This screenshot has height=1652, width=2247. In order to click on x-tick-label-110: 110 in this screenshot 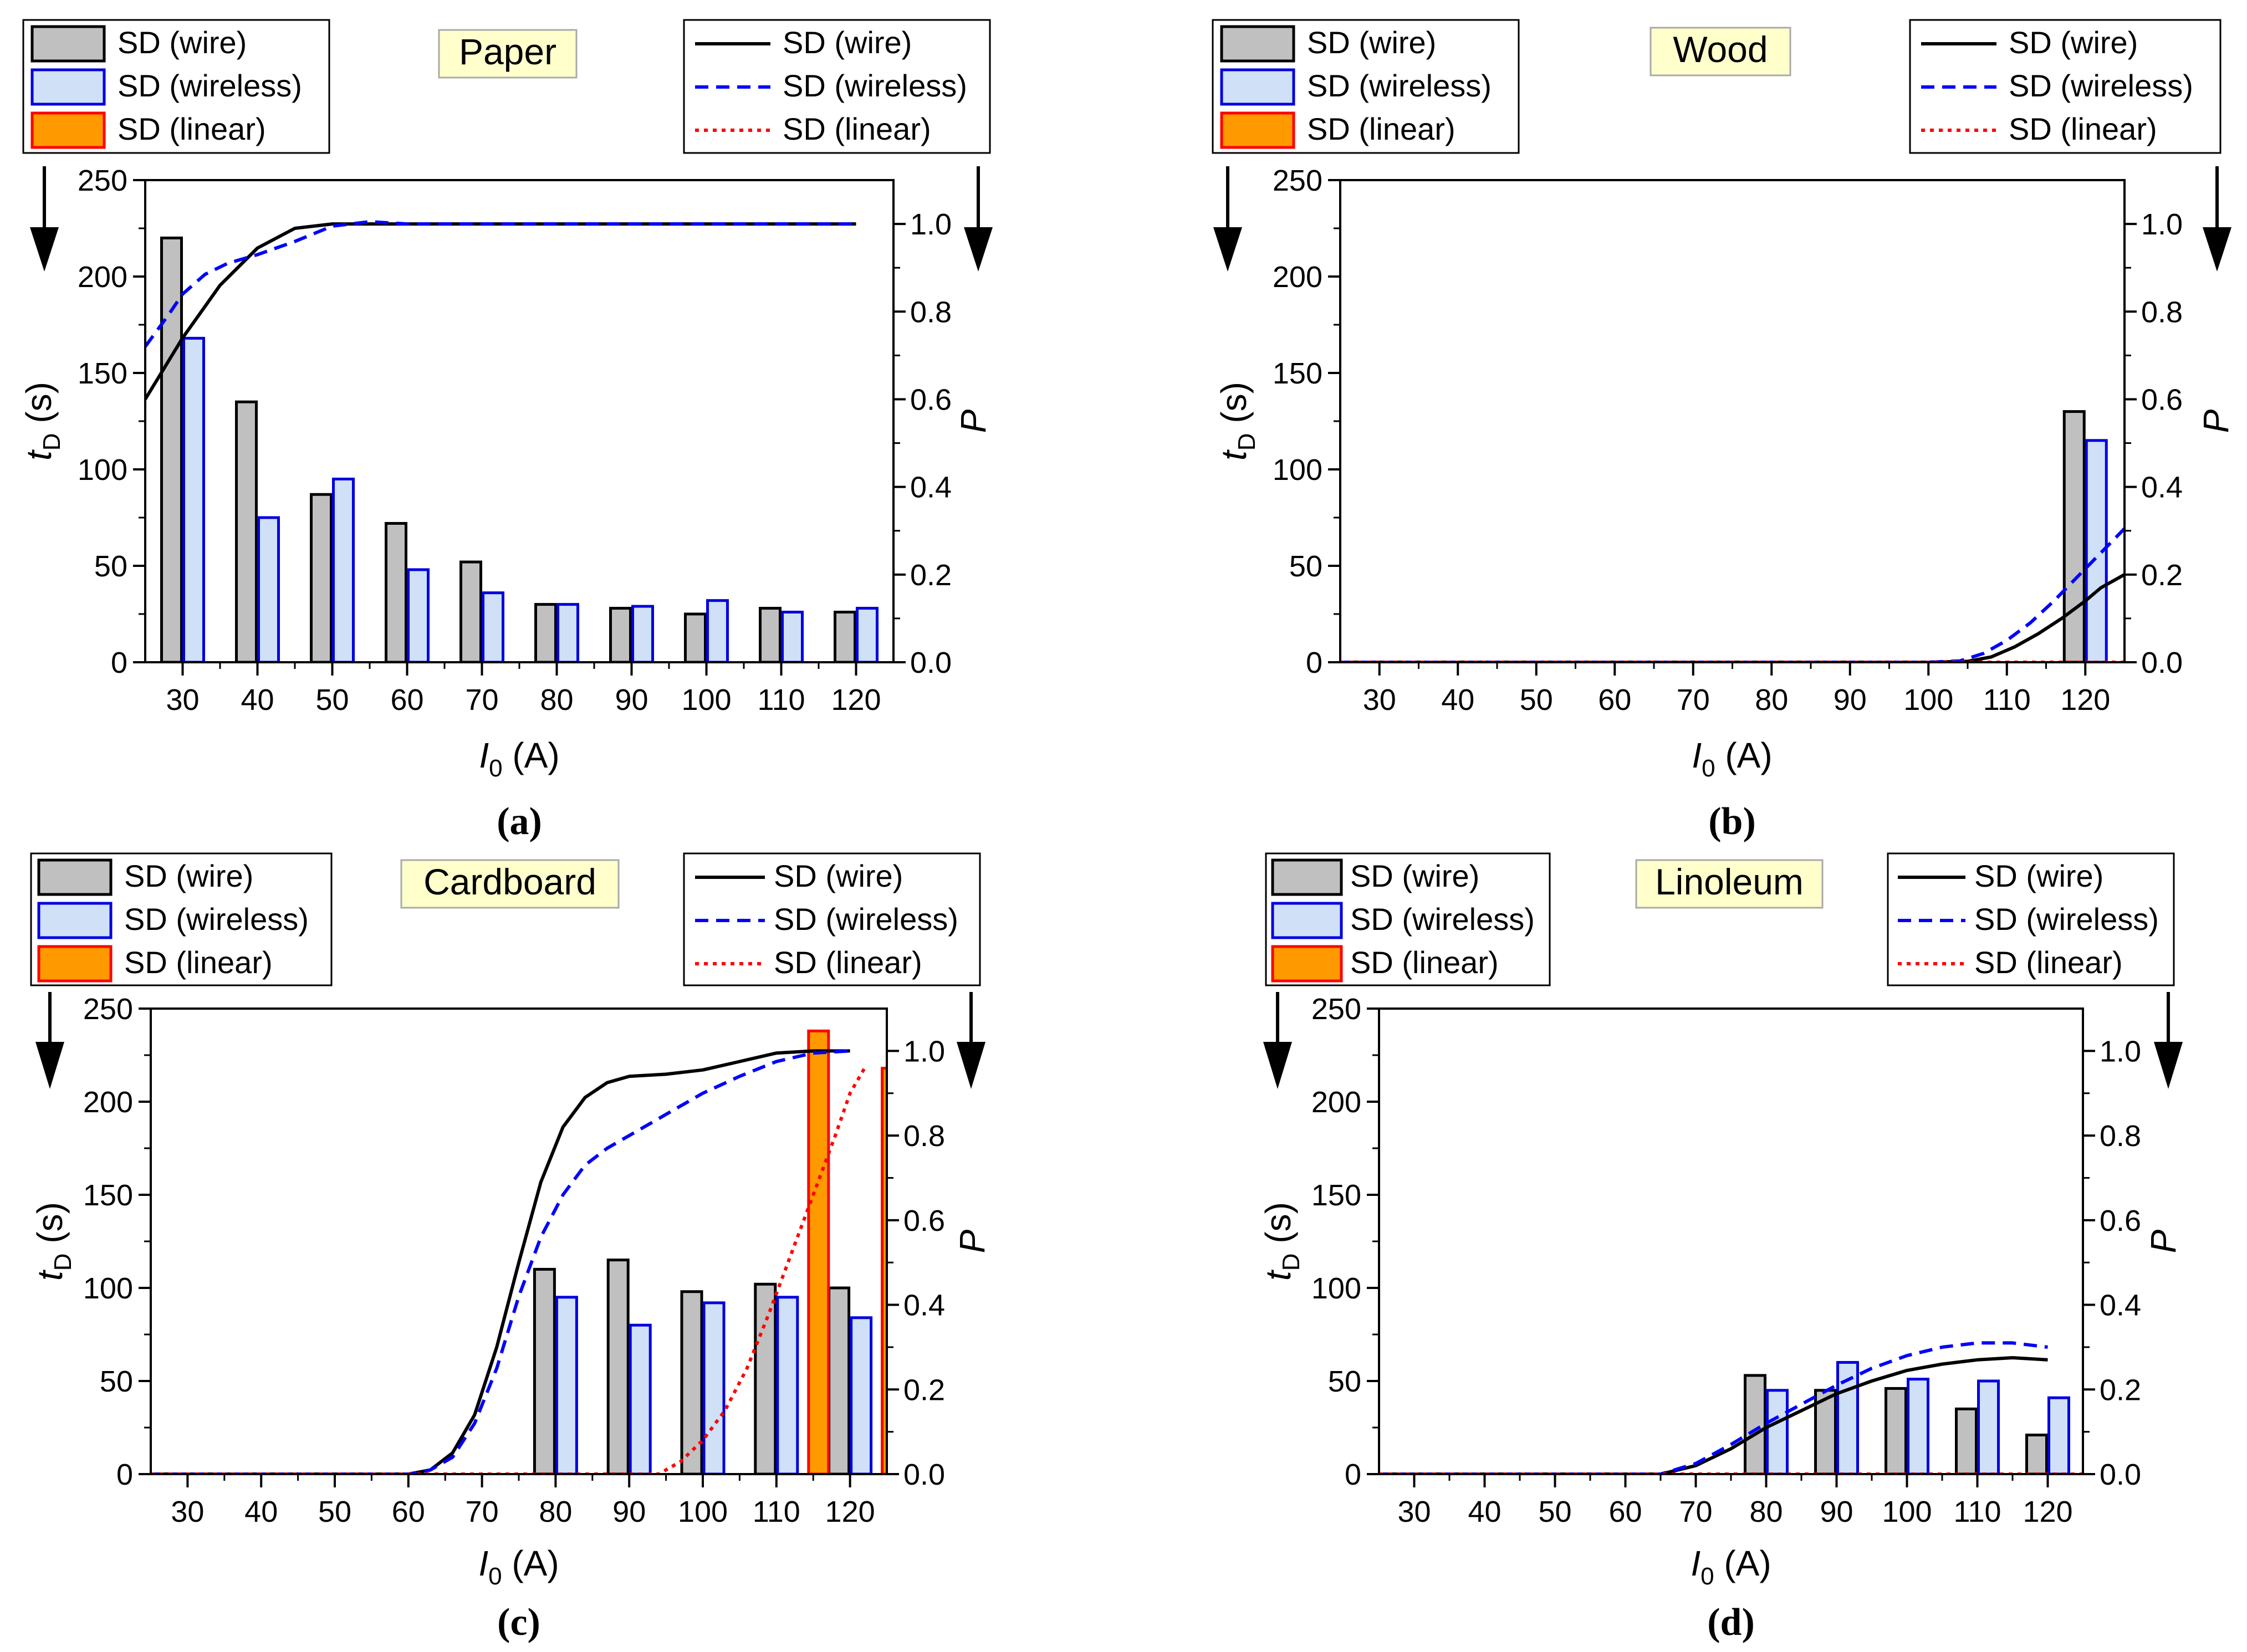, I will do `click(781, 700)`.